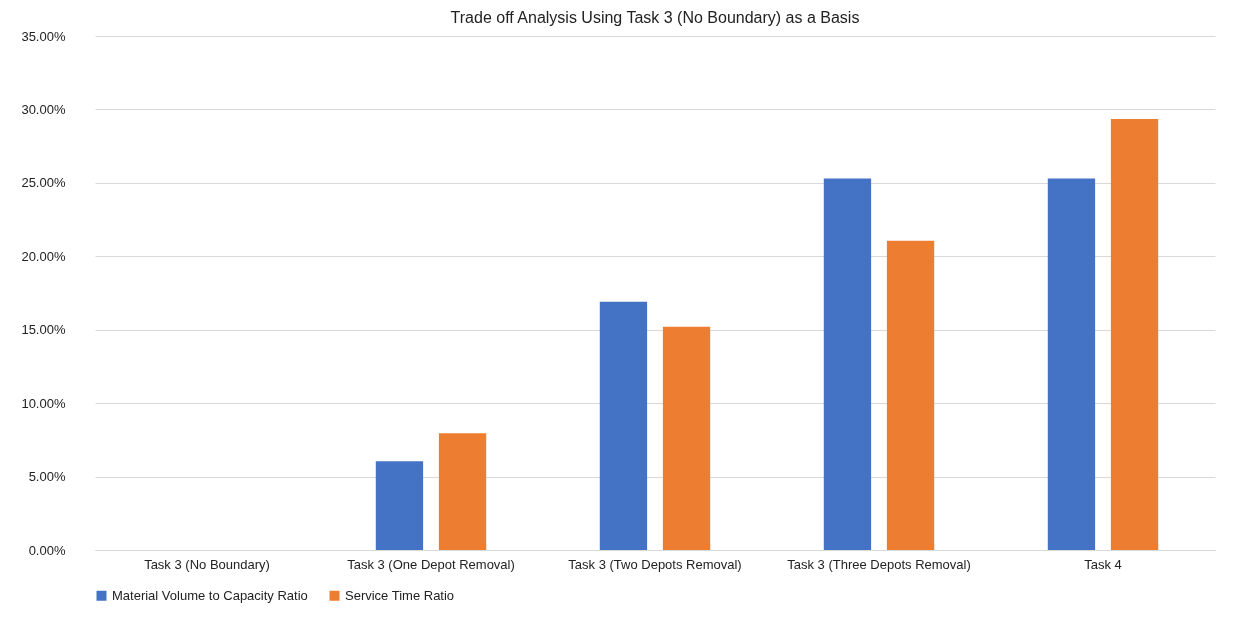 Image resolution: width=1256 pixels, height=644 pixels. What do you see at coordinates (655, 17) in the screenshot?
I see `chart-title: Trade off Analysis Using Task 3 (No Boundary) as a Basis` at bounding box center [655, 17].